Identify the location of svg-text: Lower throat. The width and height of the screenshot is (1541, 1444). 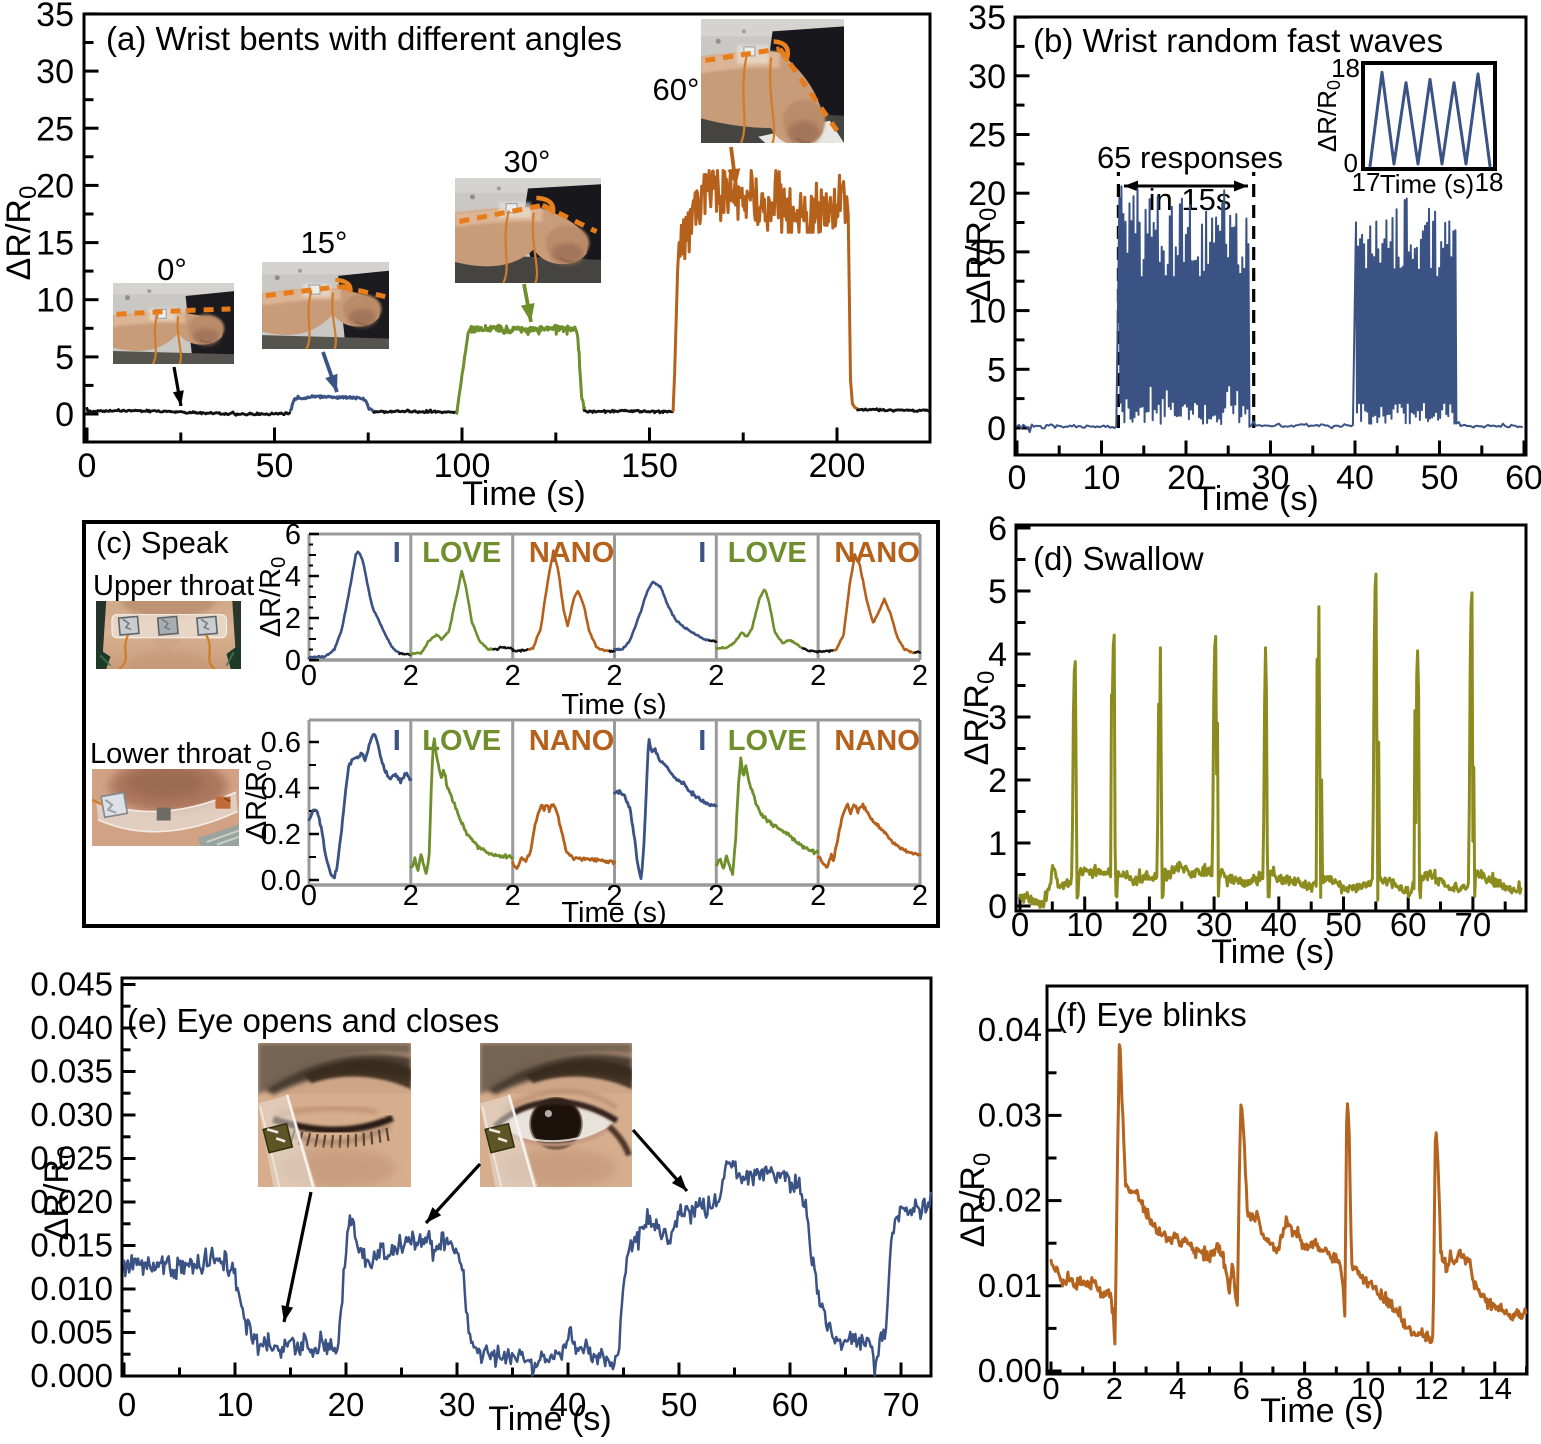
(170, 754).